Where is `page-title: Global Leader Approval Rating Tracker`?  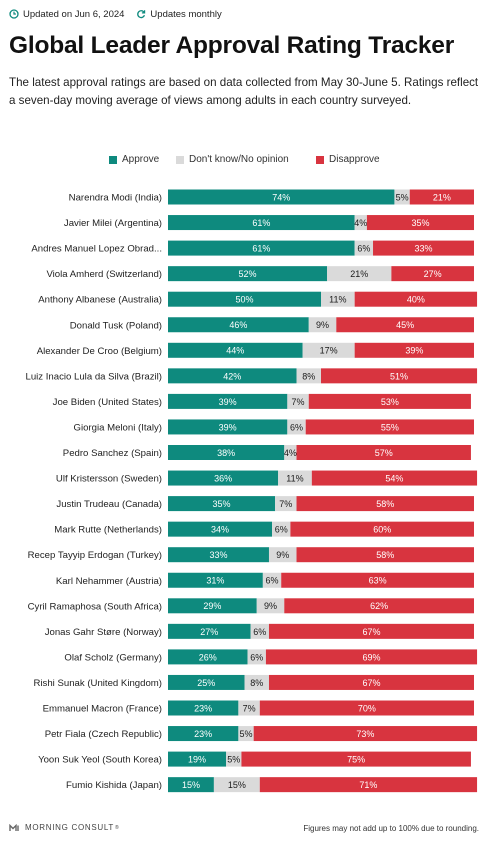
page-title: Global Leader Approval Rating Tracker is located at coordinates (232, 45).